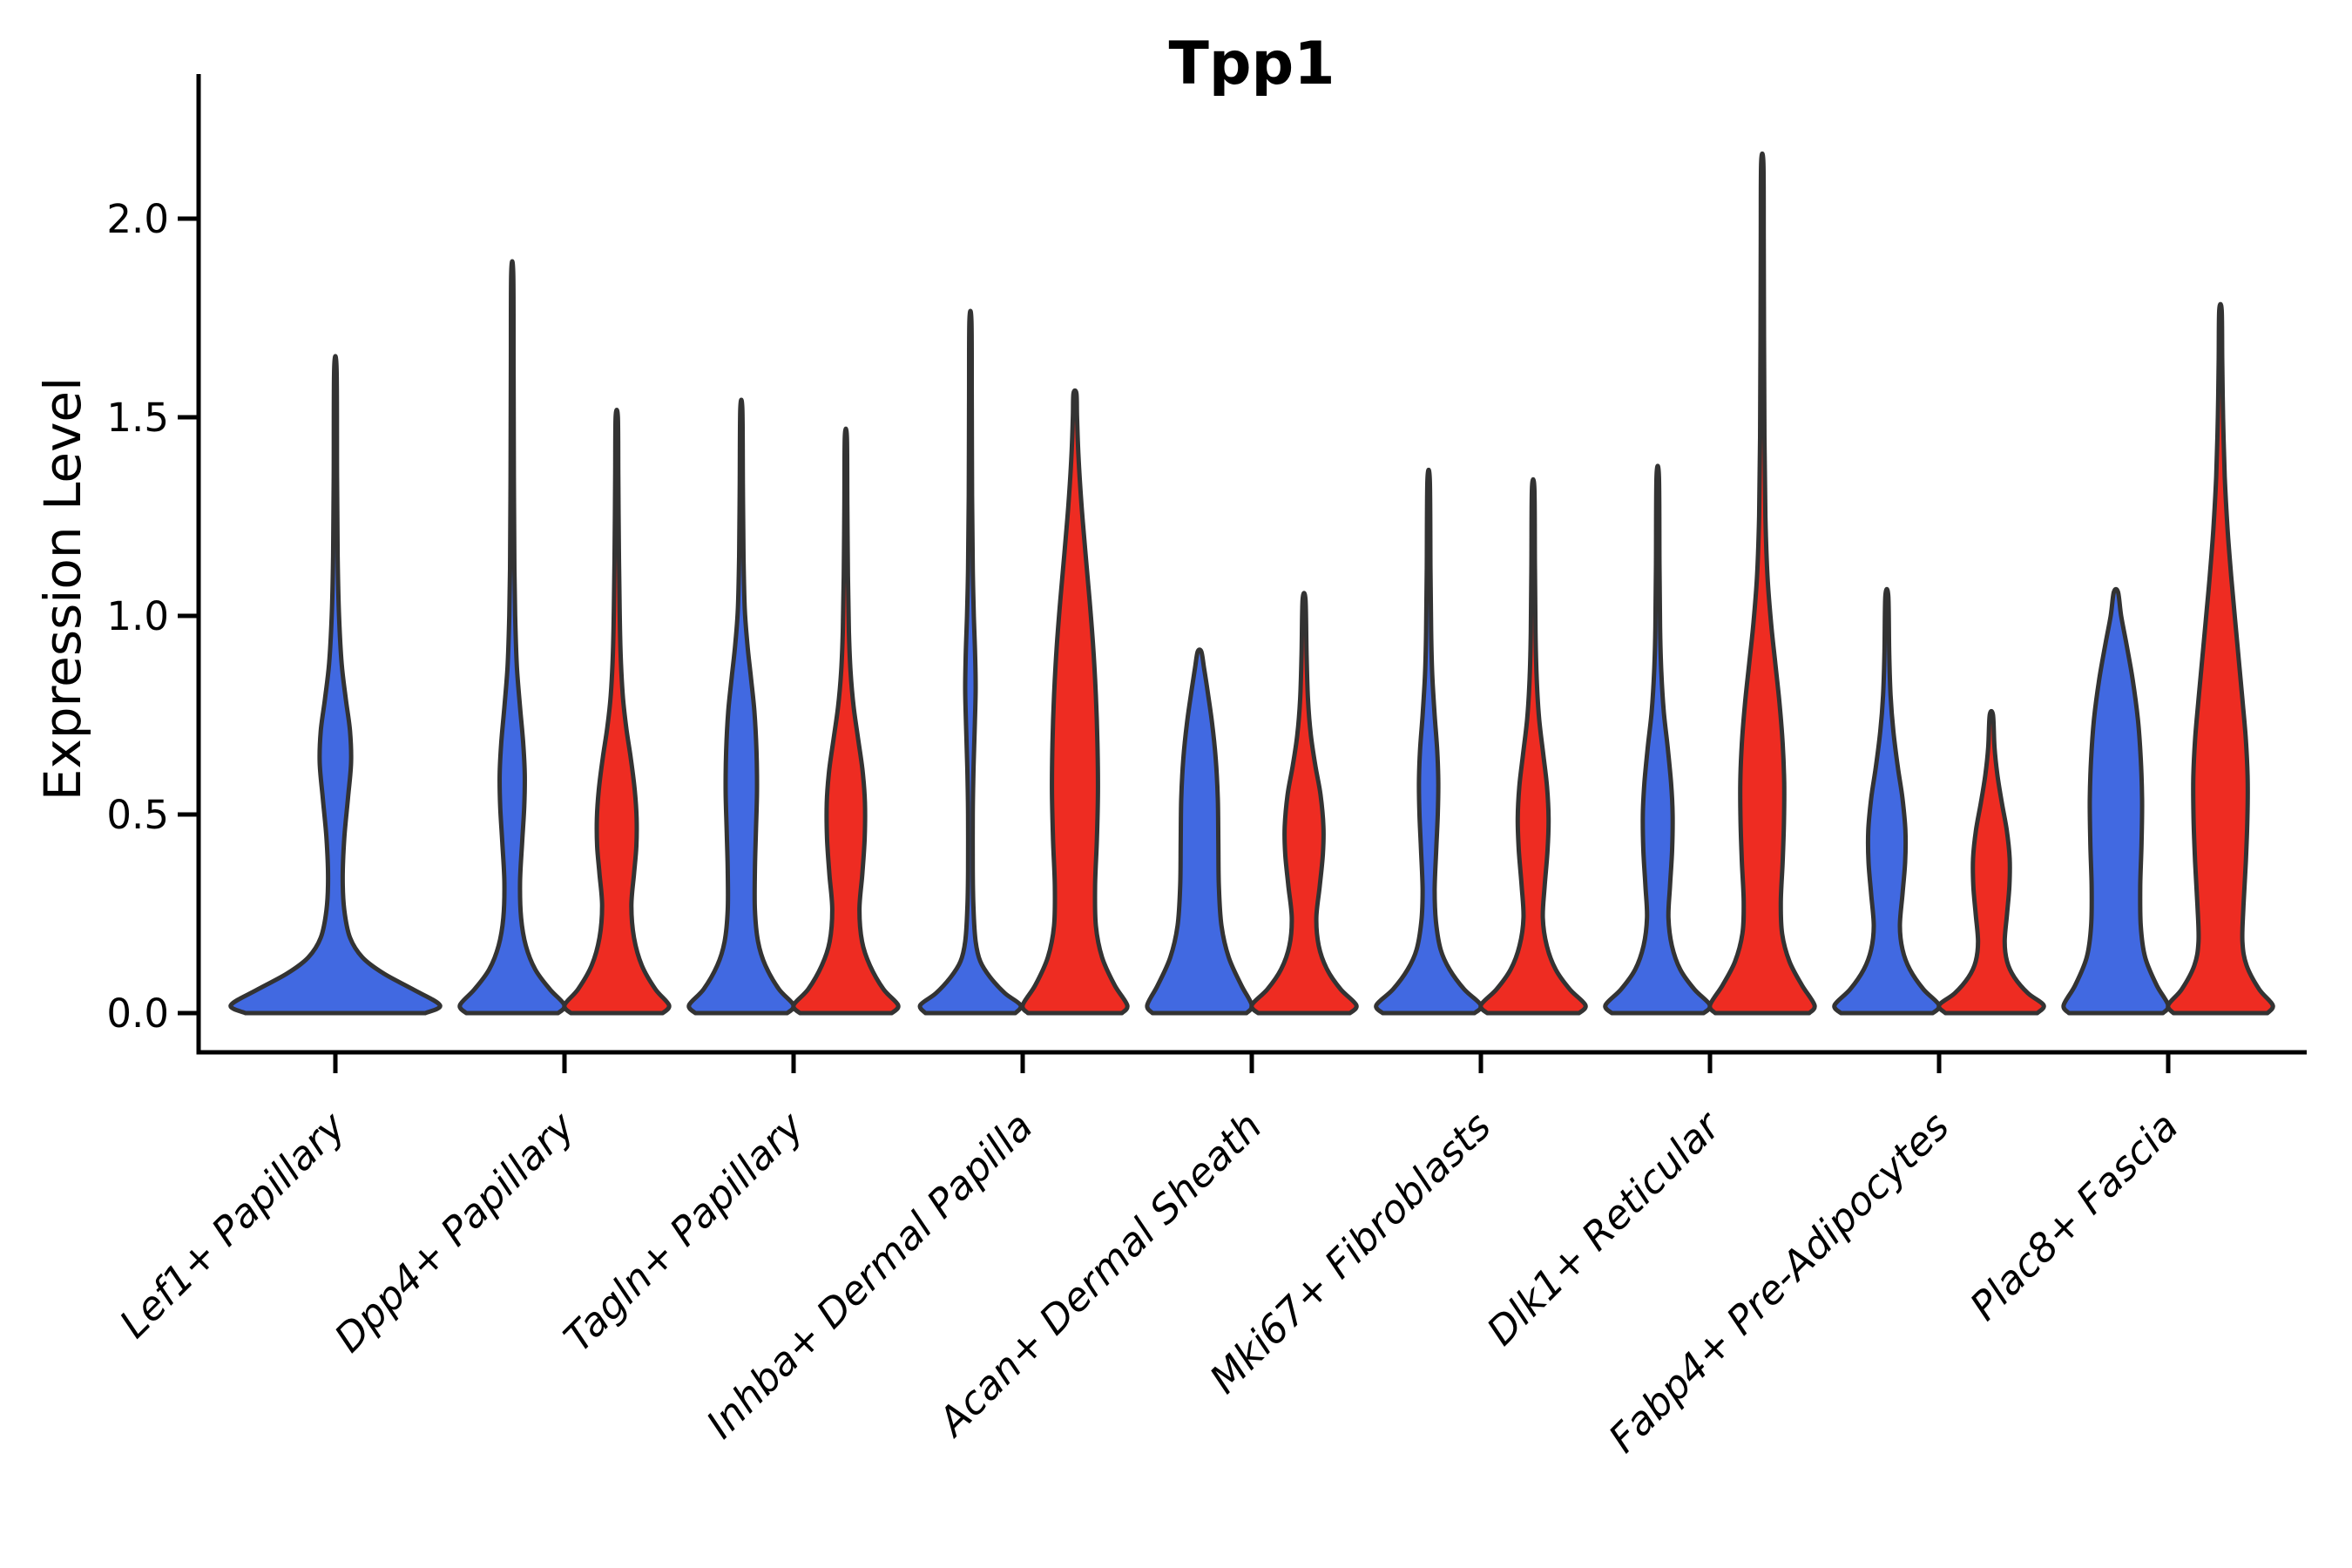 Image resolution: width=2352 pixels, height=1568 pixels. I want to click on violin-tagln-papillary-red, so click(846, 721).